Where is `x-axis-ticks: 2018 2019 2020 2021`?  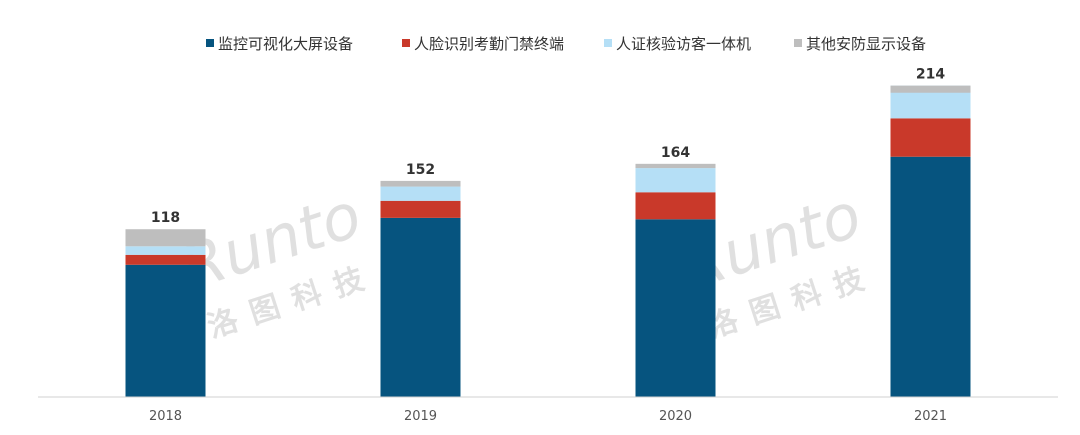 x-axis-ticks: 2018 2019 2020 2021 is located at coordinates (548, 416).